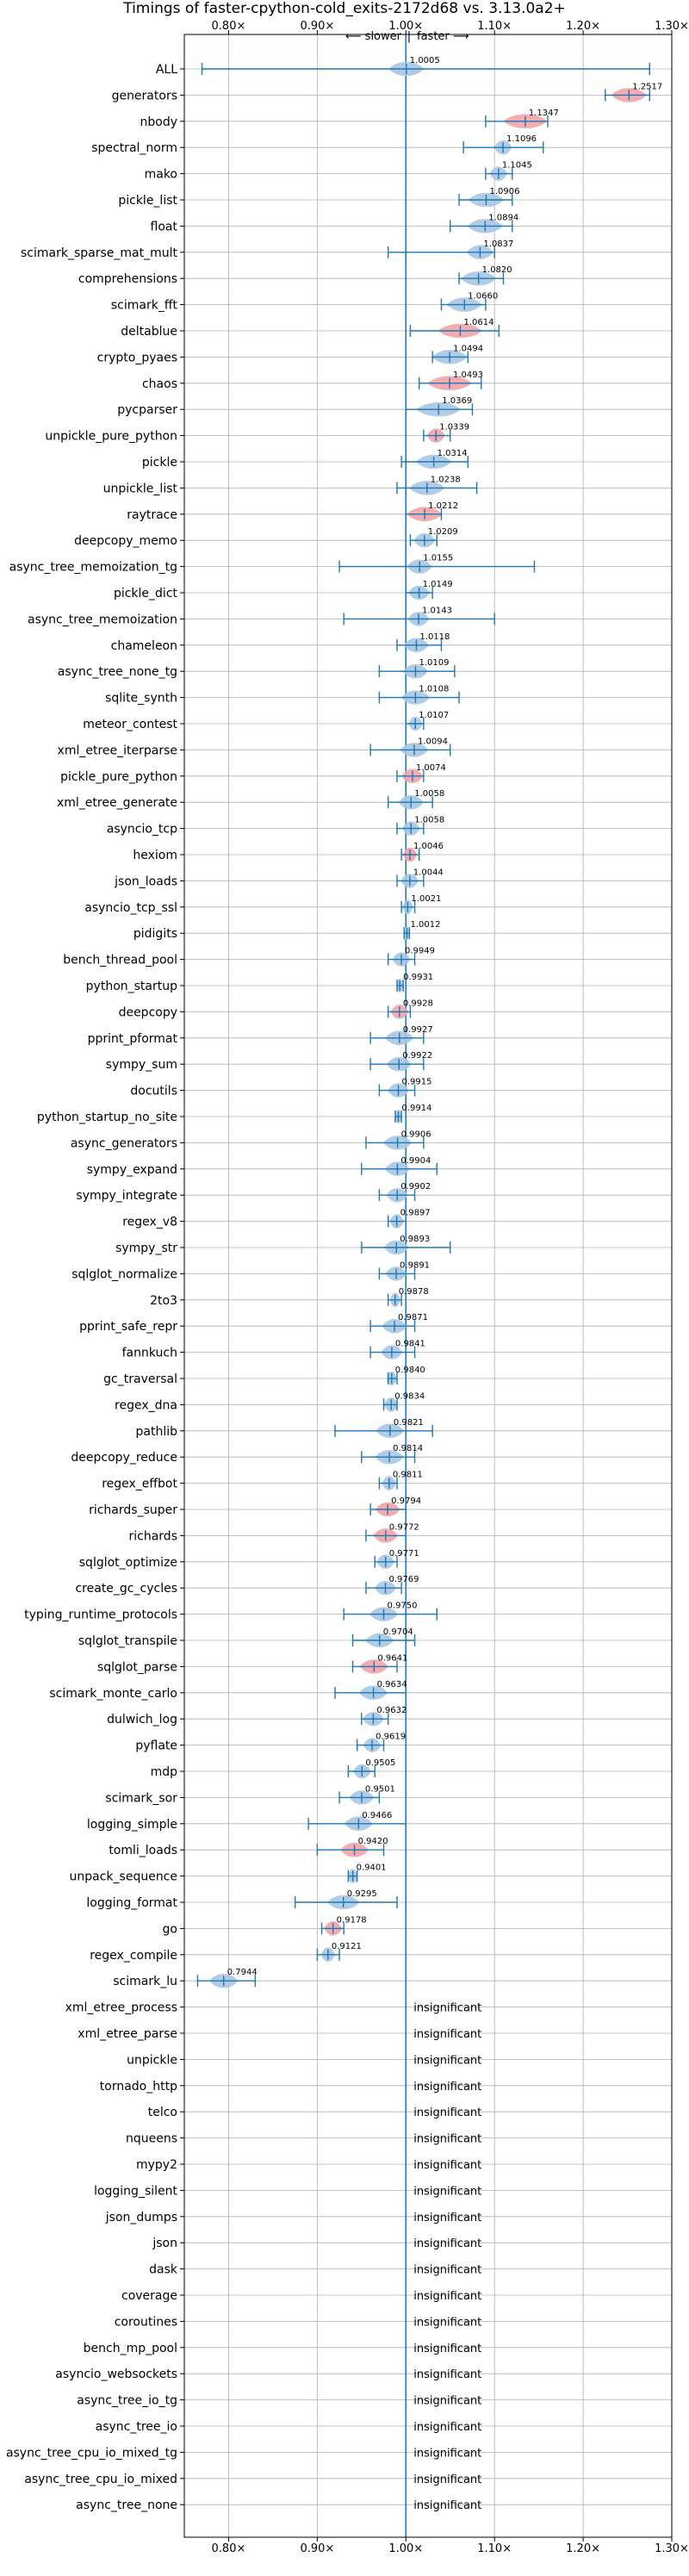 Image resolution: width=689 pixels, height=2576 pixels. What do you see at coordinates (415, 1240) in the screenshot?
I see `value-label: 0.9893` at bounding box center [415, 1240].